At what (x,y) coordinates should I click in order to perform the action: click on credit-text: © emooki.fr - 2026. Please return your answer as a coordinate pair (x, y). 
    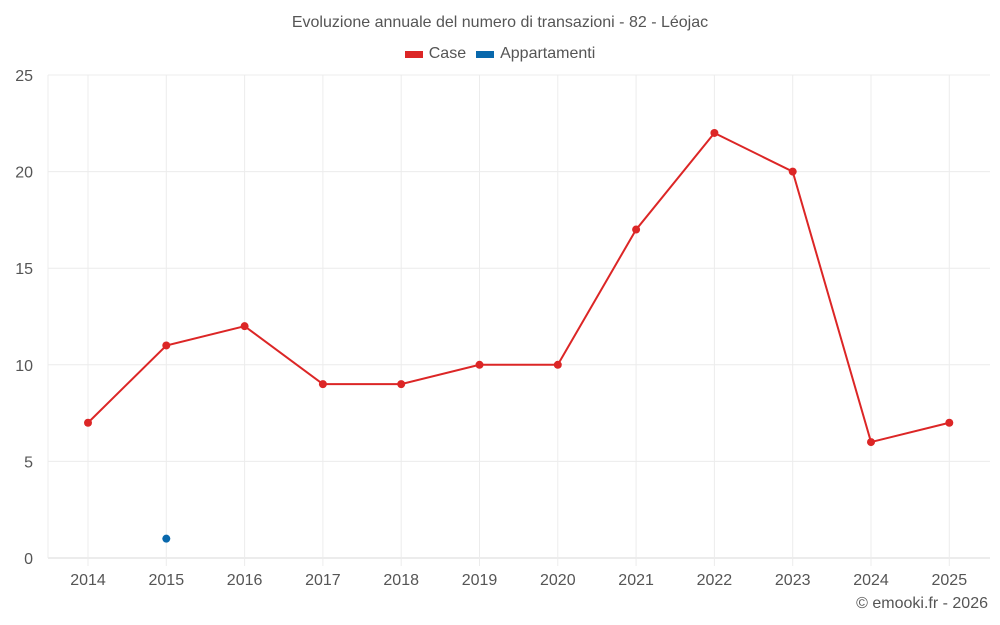
    Looking at the image, I should click on (922, 603).